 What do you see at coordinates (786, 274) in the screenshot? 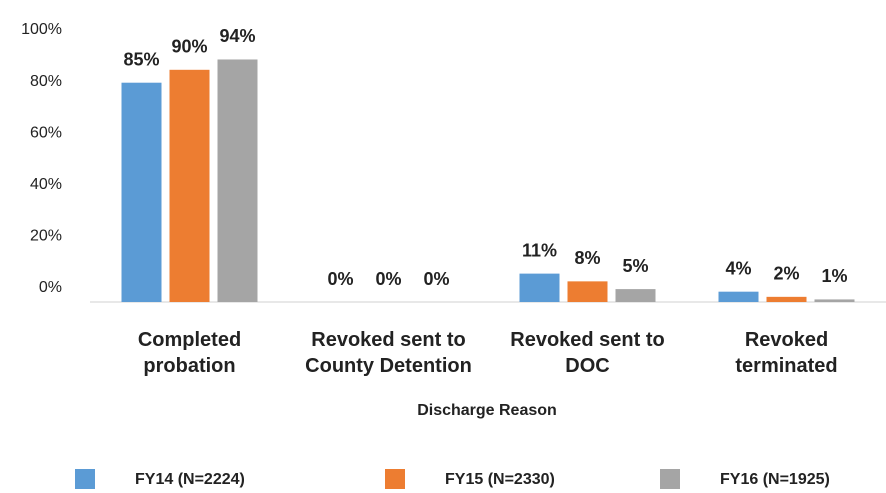
I see `data-label: 2%` at bounding box center [786, 274].